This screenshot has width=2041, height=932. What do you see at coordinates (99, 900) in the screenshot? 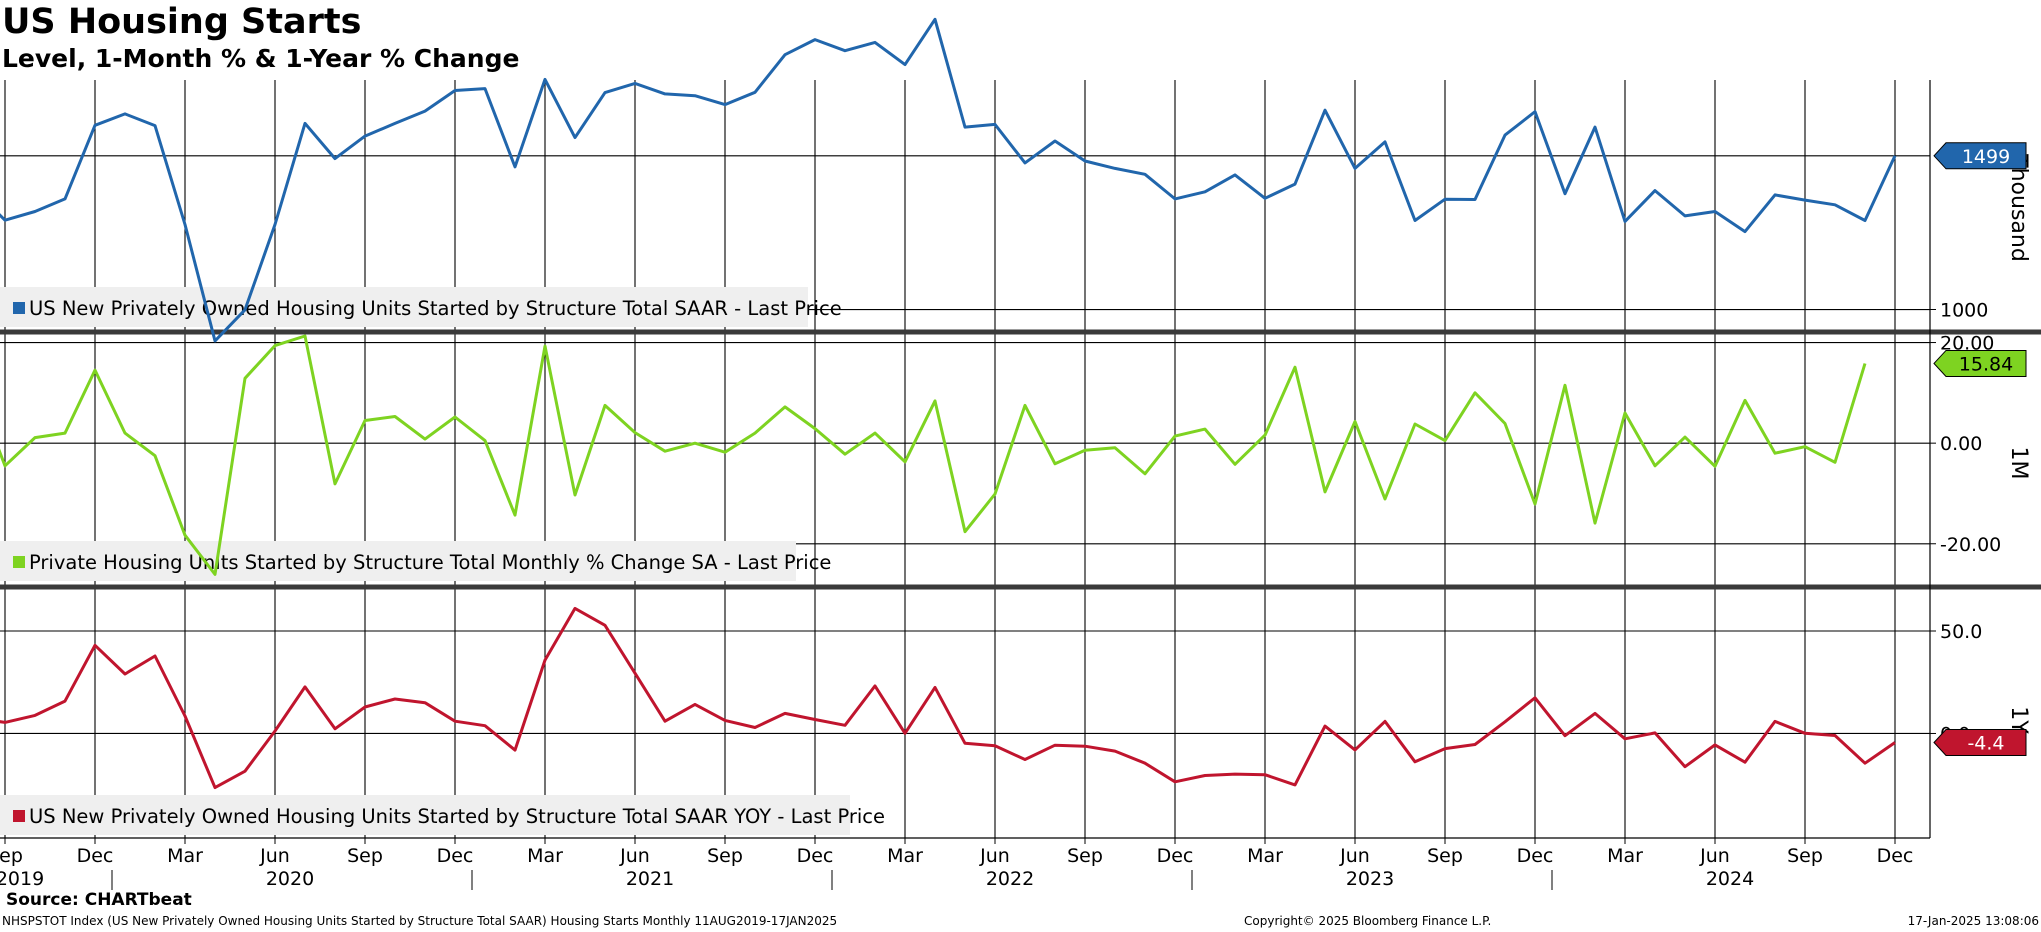
I see `source-note: Source: CHARTbeat` at bounding box center [99, 900].